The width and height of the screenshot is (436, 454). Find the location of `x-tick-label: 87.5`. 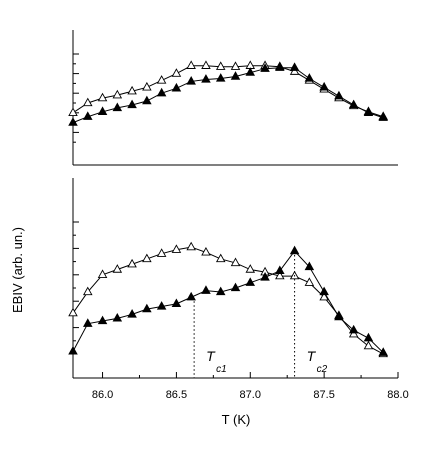

x-tick-label: 87.5 is located at coordinates (323, 395).